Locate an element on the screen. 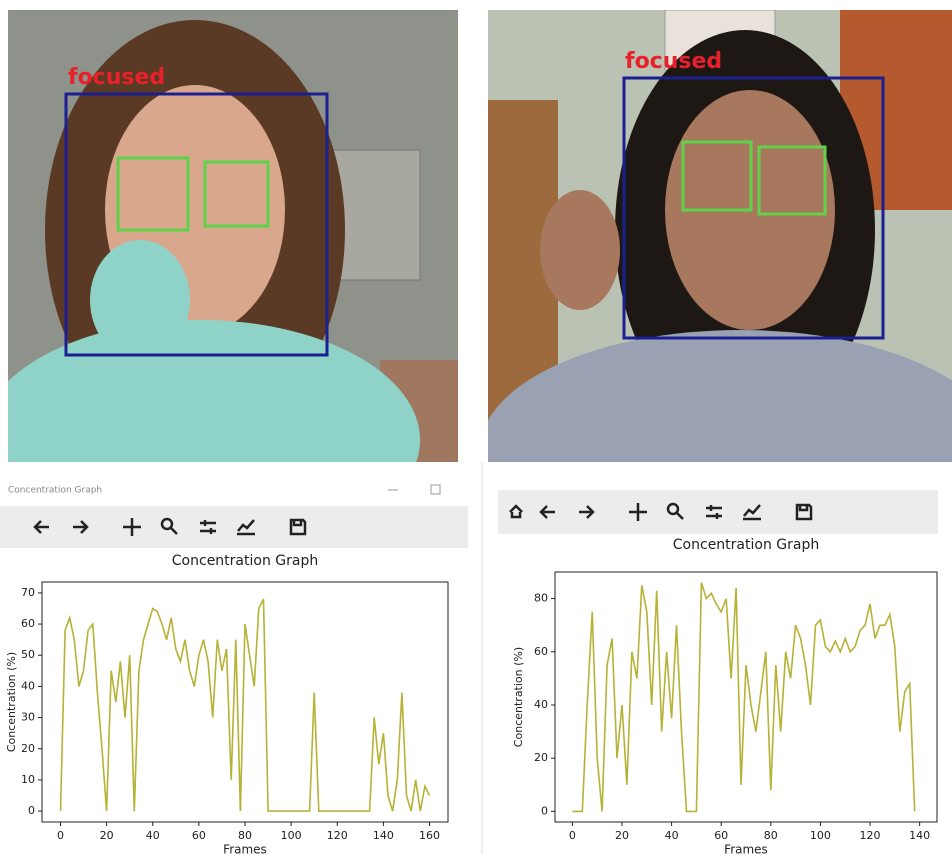  toolbar-icons is located at coordinates (423, 519).